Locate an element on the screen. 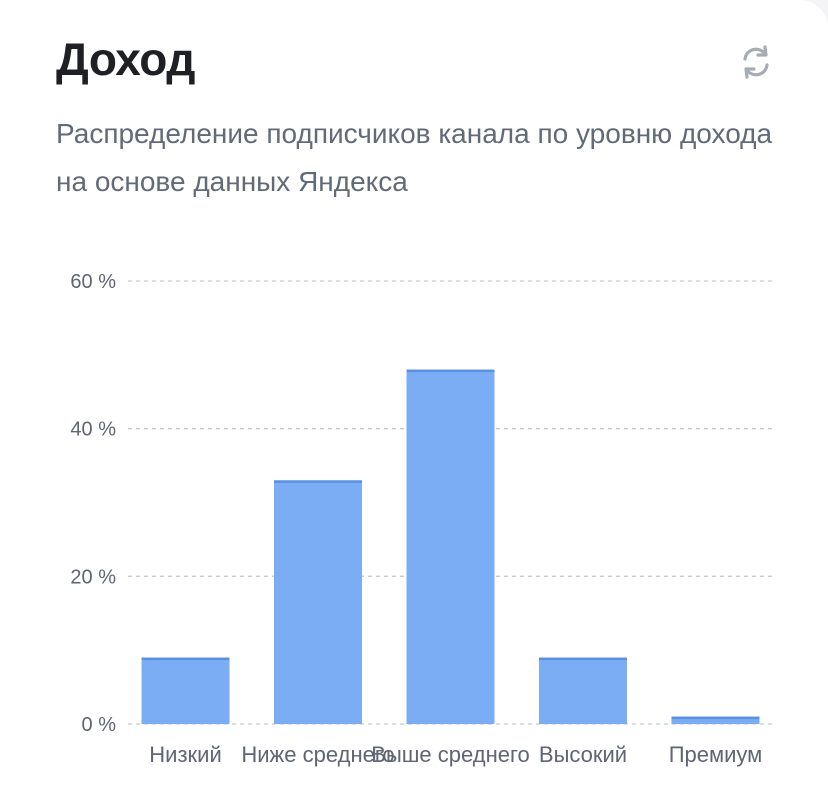  y-tick-label: 40 % is located at coordinates (93, 430).